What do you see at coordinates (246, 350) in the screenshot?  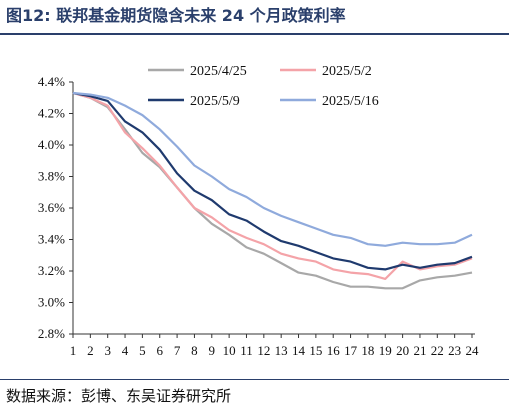 I see `x-tick-label: 11` at bounding box center [246, 350].